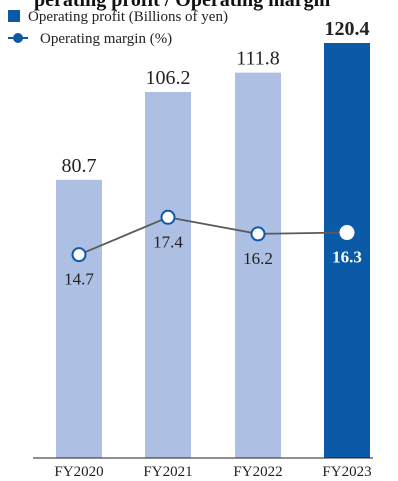  Describe the element at coordinates (78, 472) in the screenshot. I see `x-tick-label-fy2020: FY2020` at that location.